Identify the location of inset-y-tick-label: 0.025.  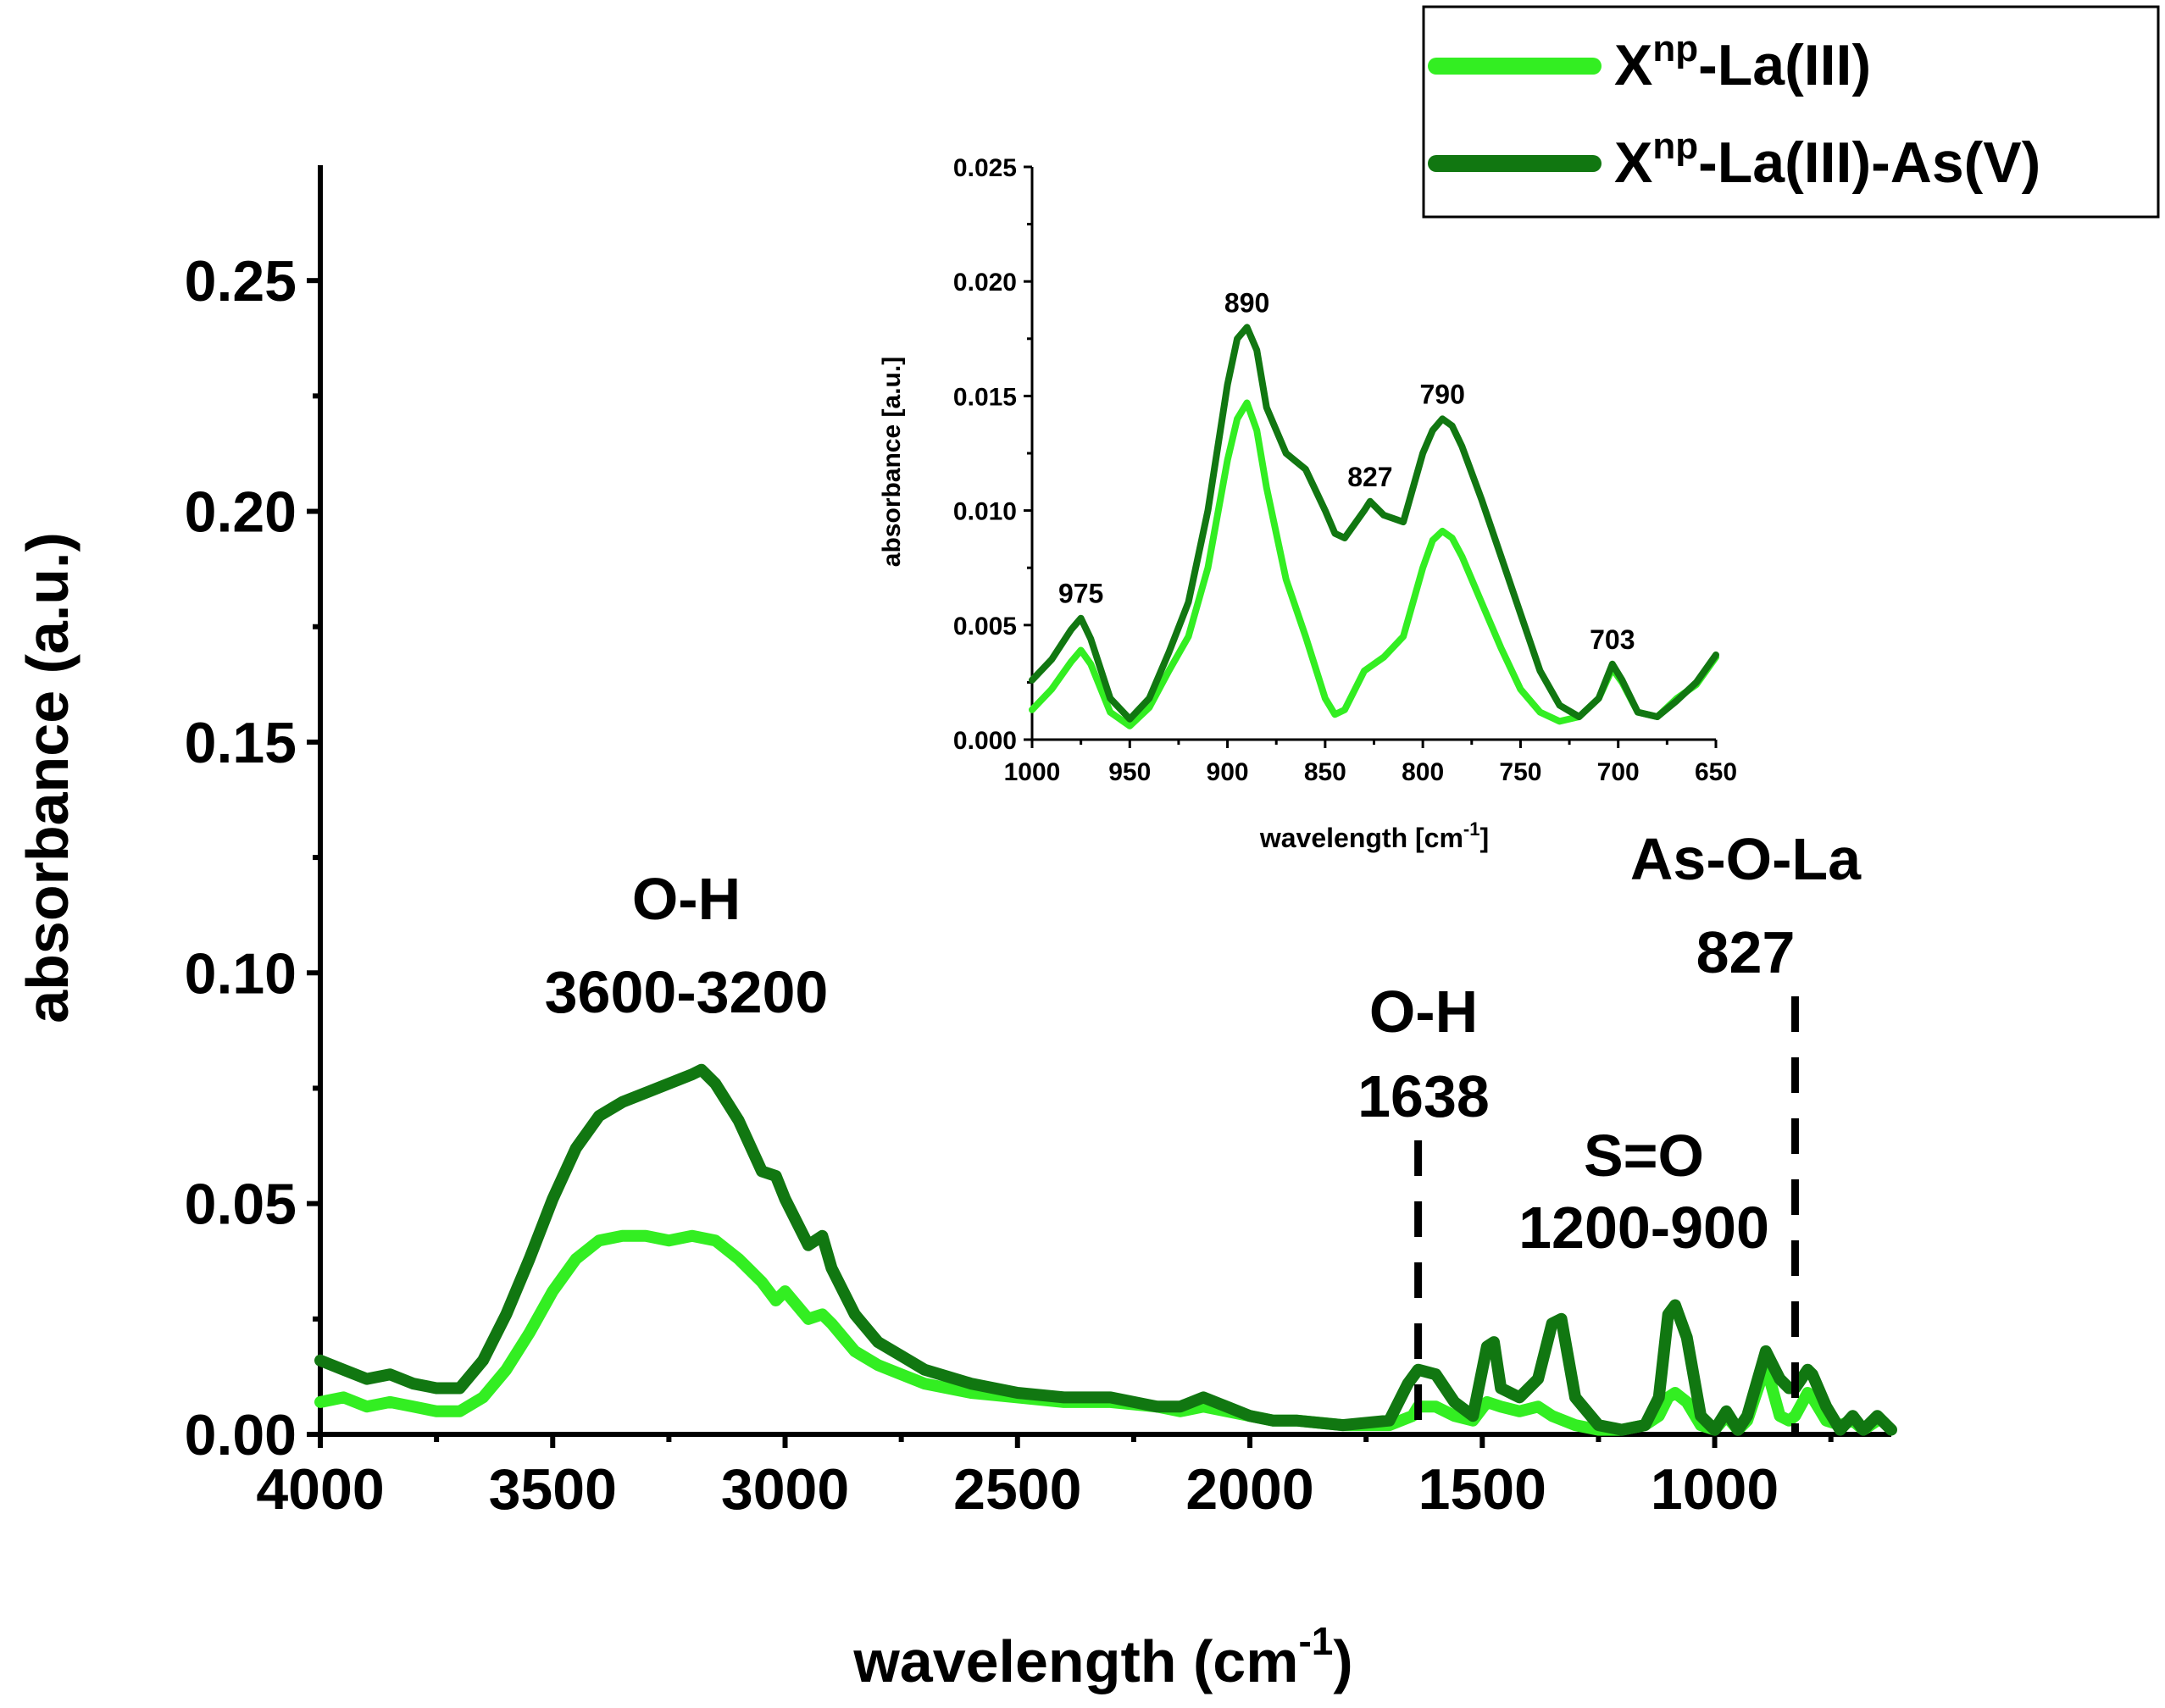
(985, 168).